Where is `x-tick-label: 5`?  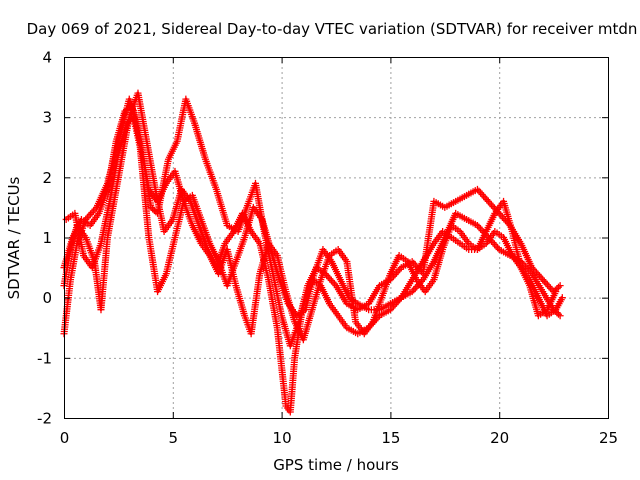 x-tick-label: 5 is located at coordinates (174, 438).